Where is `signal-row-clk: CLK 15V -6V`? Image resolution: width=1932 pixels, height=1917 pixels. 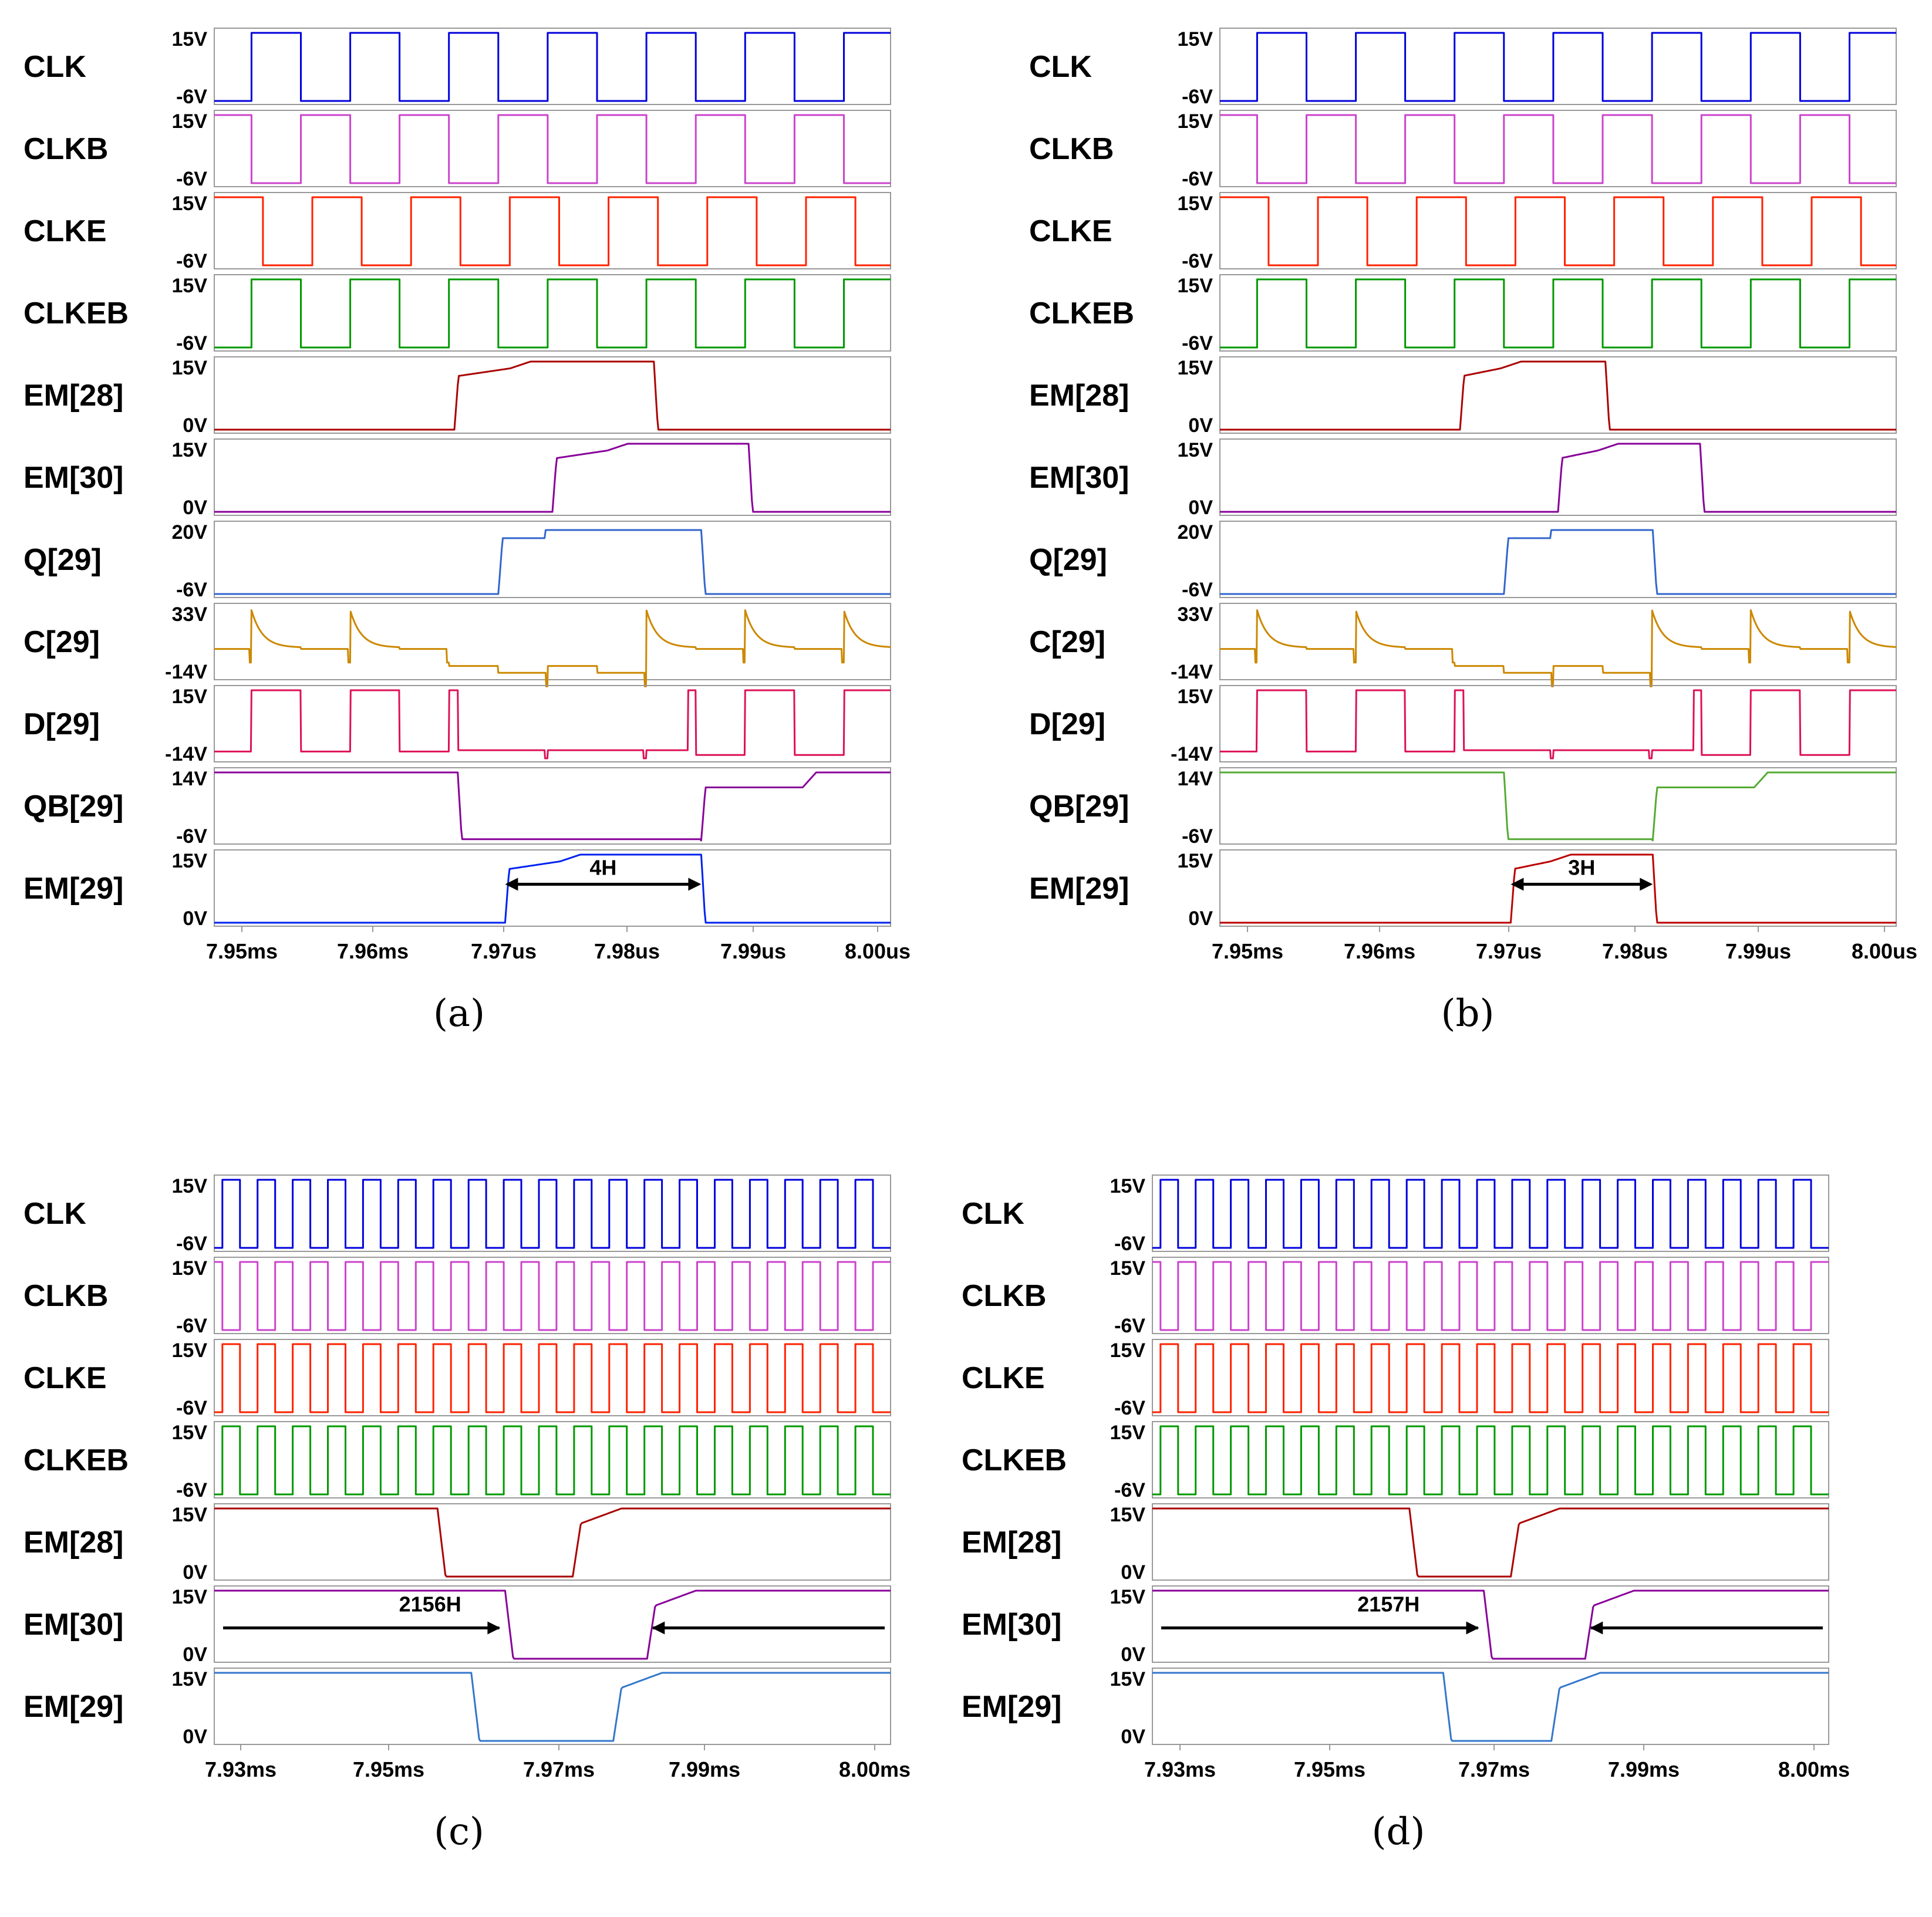
signal-row-clk: CLK 15V -6V is located at coordinates (457, 68).